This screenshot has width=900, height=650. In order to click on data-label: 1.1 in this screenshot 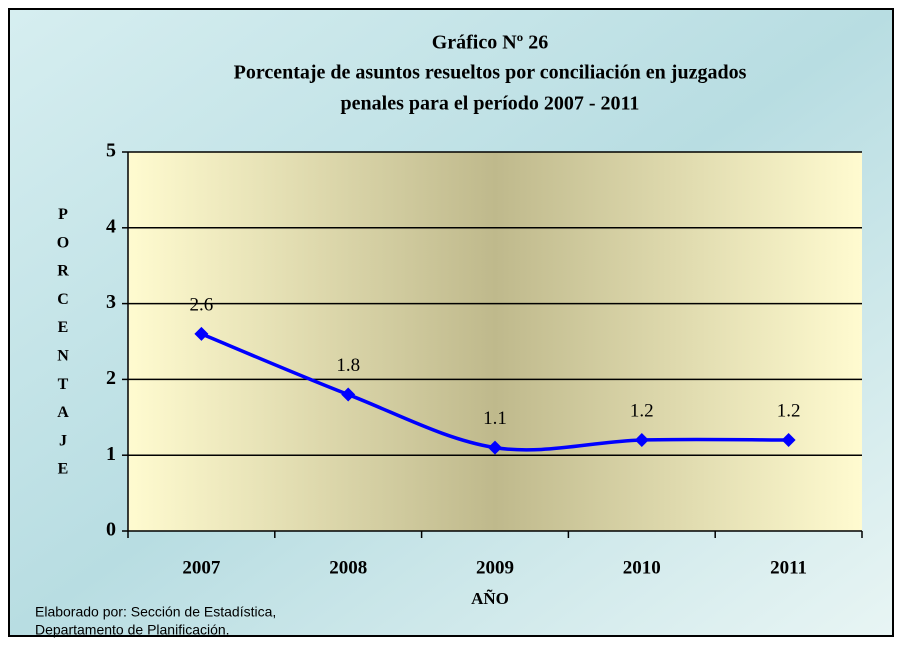, I will do `click(495, 418)`.